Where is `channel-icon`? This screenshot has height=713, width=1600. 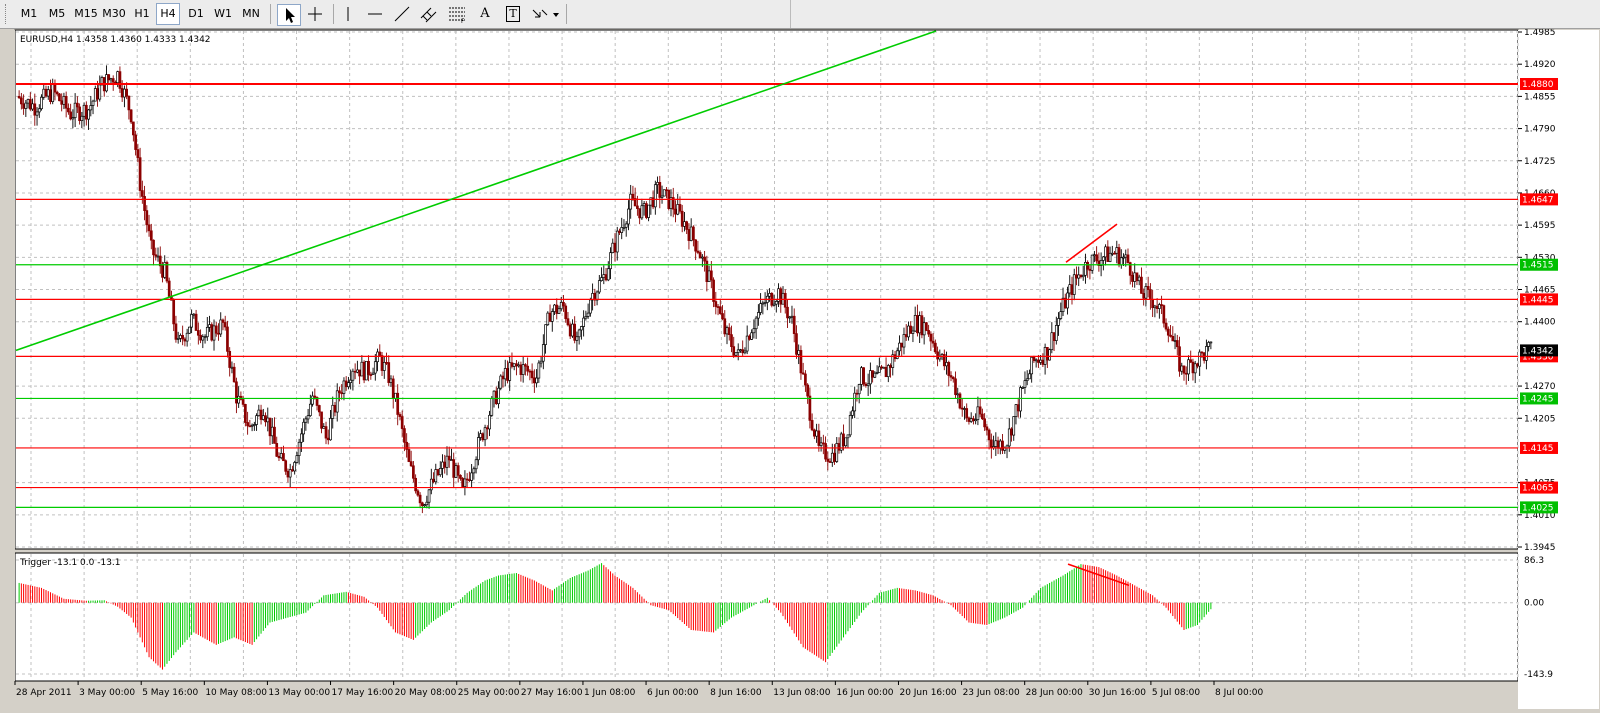 channel-icon is located at coordinates (428, 15).